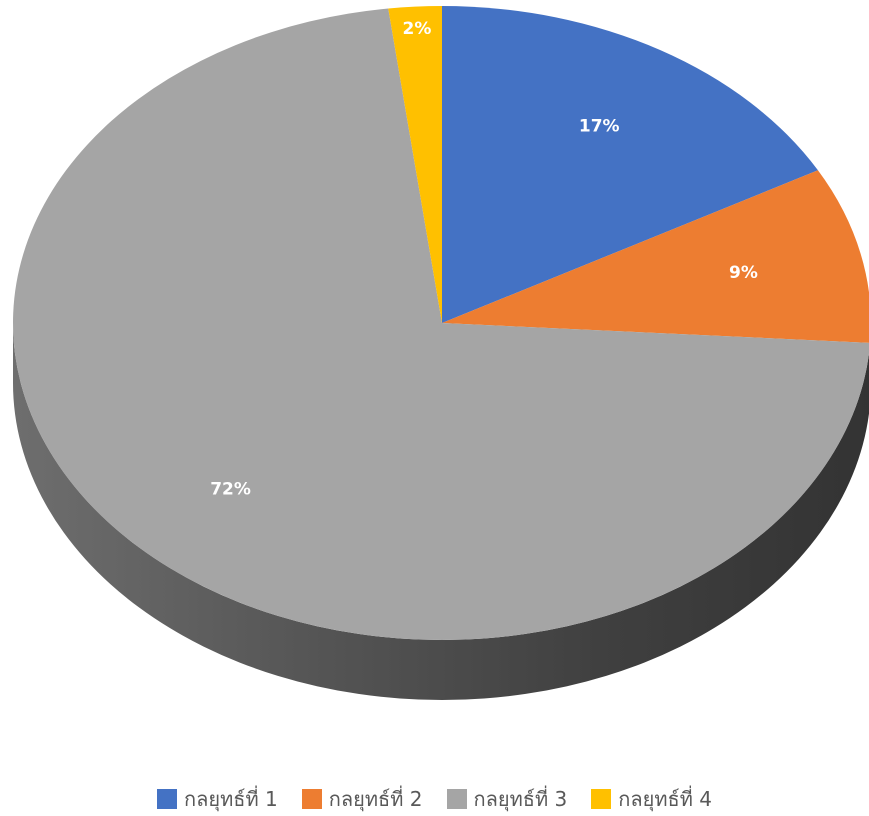 The image size is (869, 816). Describe the element at coordinates (231, 799) in the screenshot. I see `legend-label-1: กลยุทธ์ที่ 1` at that location.